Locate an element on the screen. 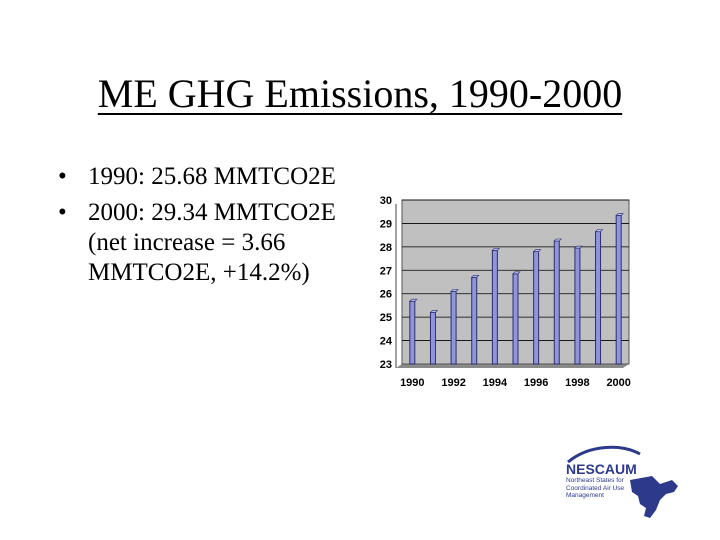  y-tick-label: 28 is located at coordinates (386, 248).